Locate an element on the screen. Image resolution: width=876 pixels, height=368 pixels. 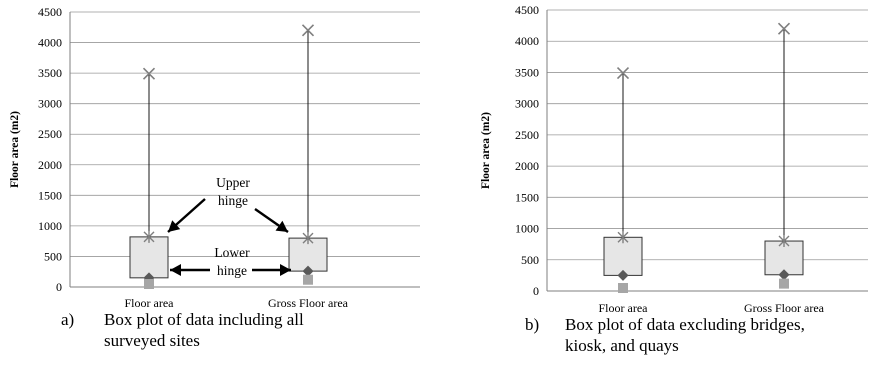
annotation-text: Upper is located at coordinates (233, 182).